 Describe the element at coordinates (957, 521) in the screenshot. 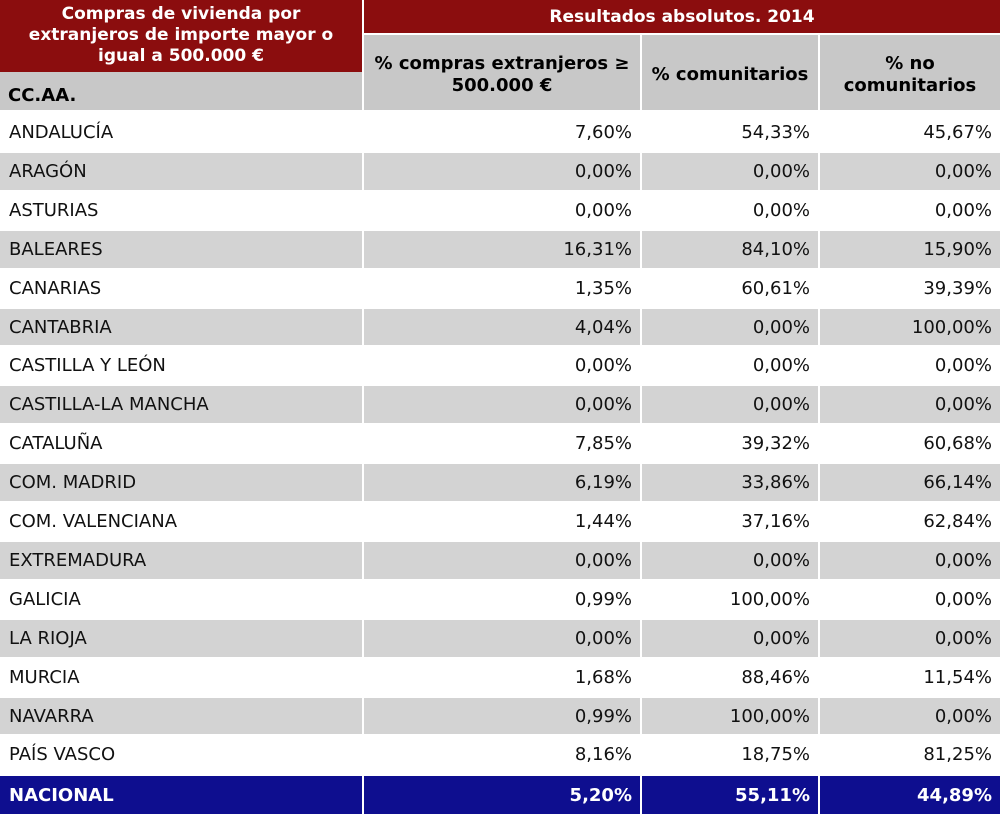

I see `value-cell: 62,84%` at that location.